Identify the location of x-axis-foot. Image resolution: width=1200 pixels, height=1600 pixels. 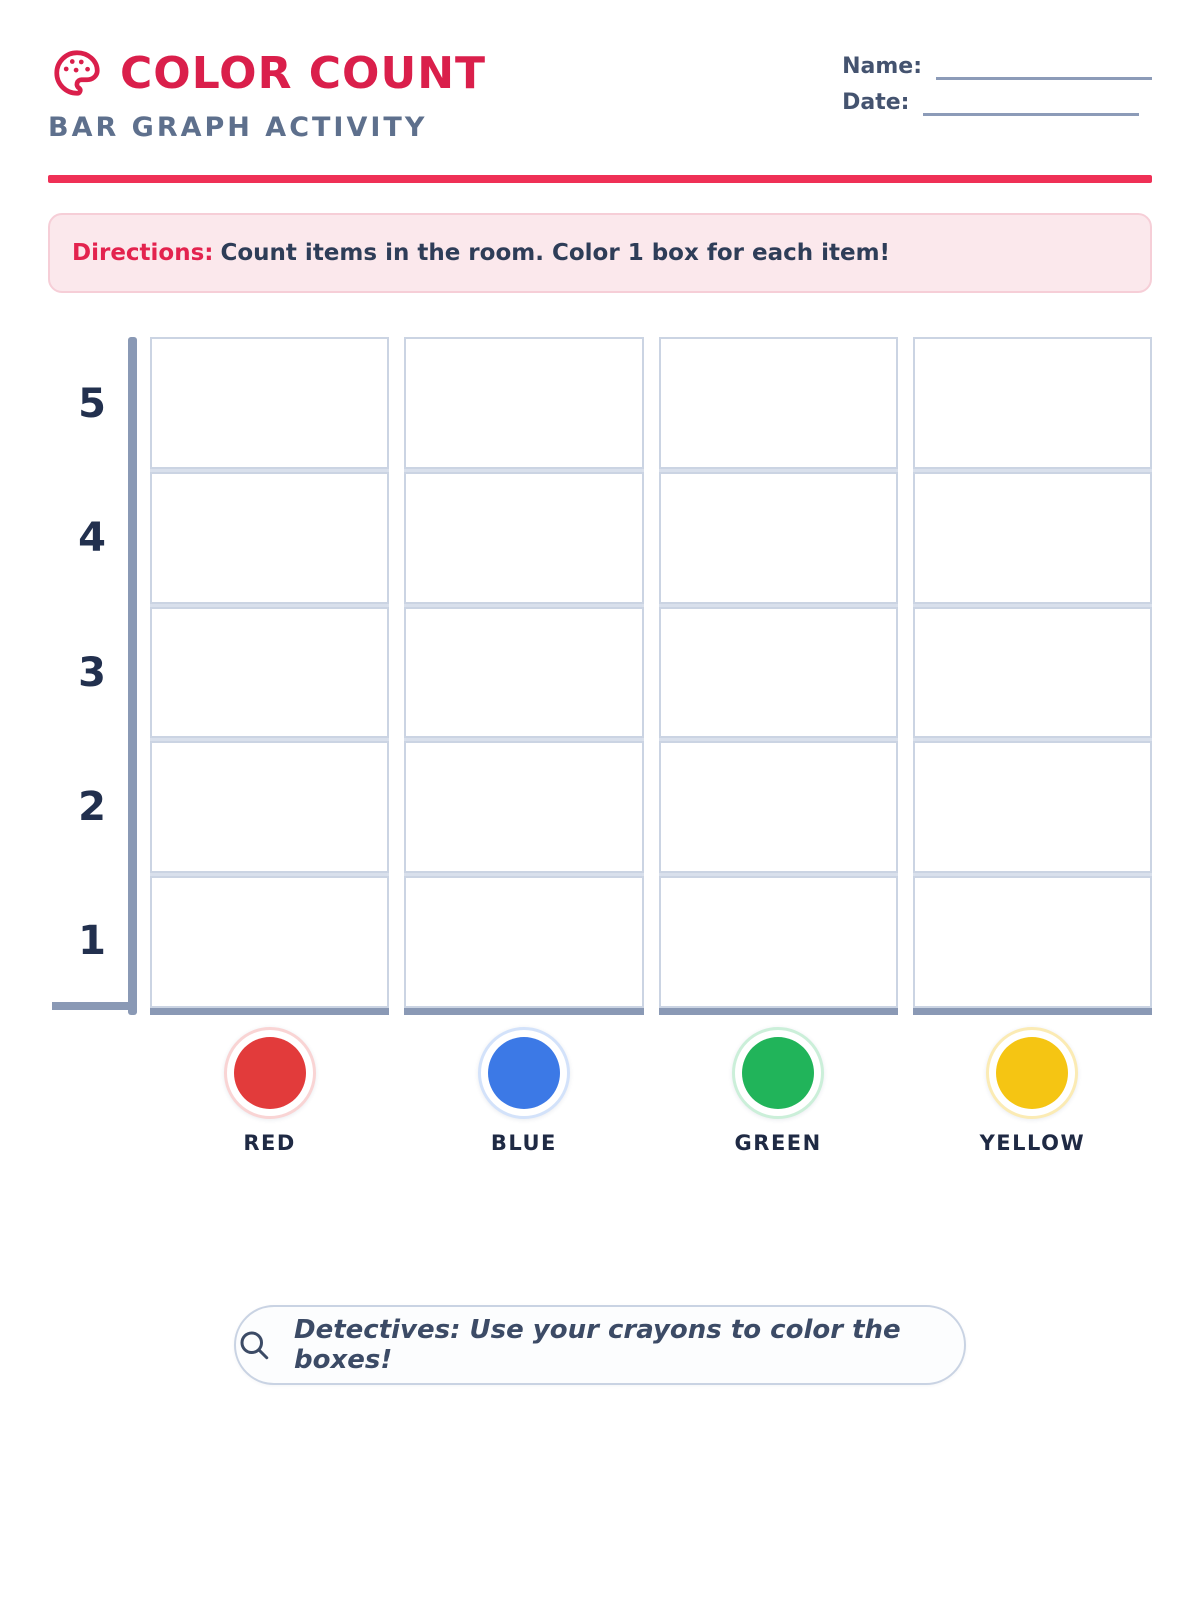
(93, 1006).